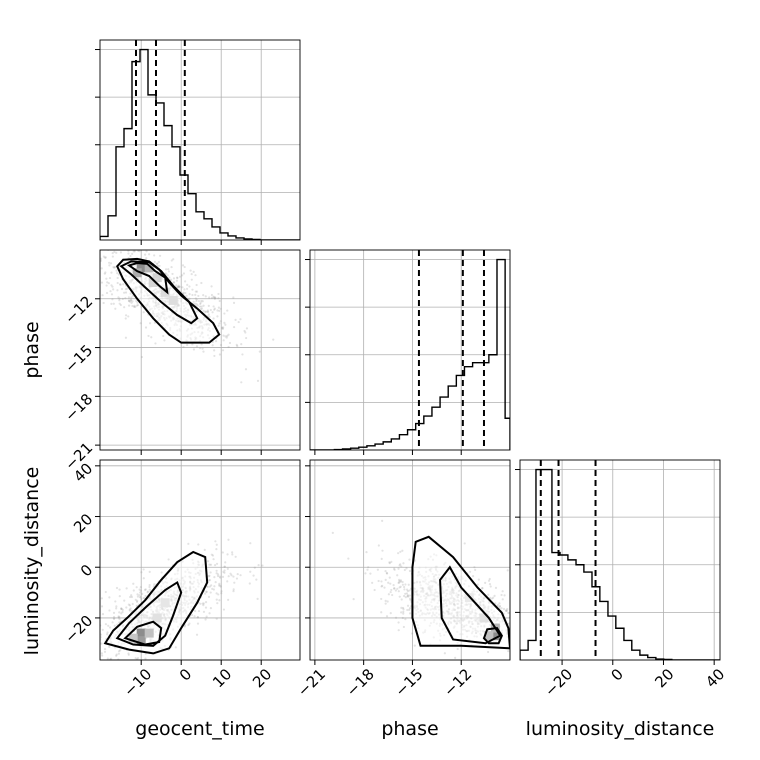  Describe the element at coordinates (200, 140) in the screenshot. I see `frame-hist-geocent_time` at that location.